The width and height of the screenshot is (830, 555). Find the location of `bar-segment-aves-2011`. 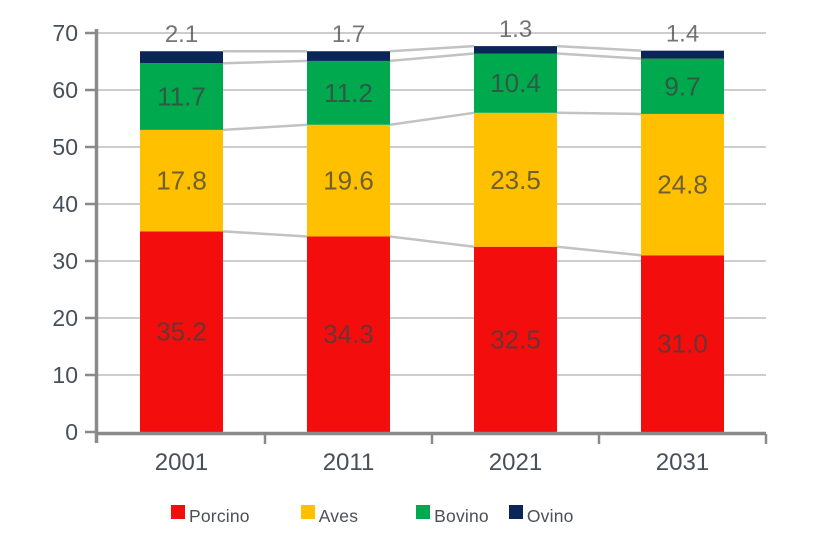

bar-segment-aves-2011 is located at coordinates (348, 180).